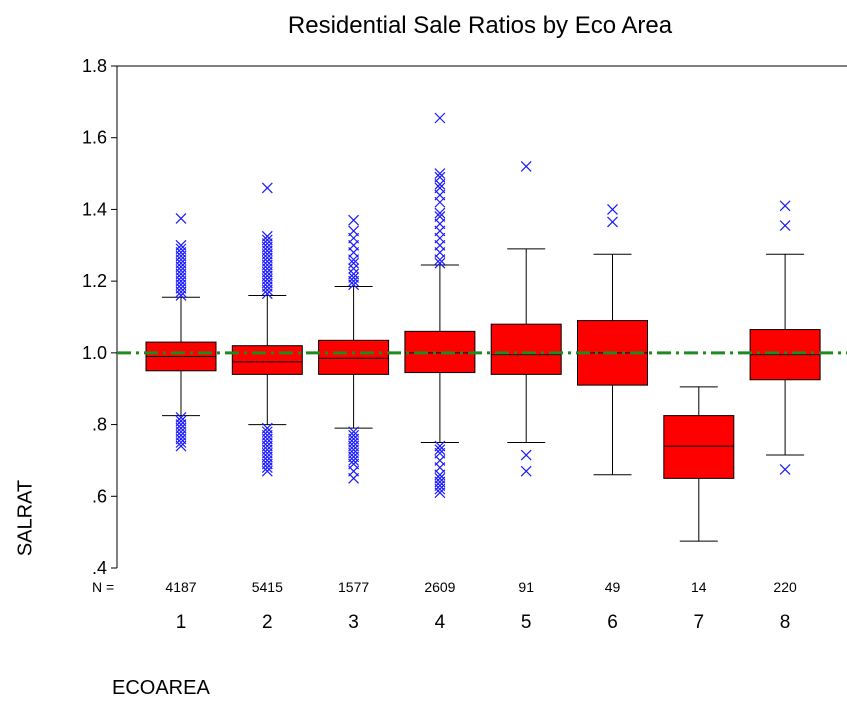 Image resolution: width=847 pixels, height=704 pixels. Describe the element at coordinates (440, 622) in the screenshot. I see `x-tick-label: 4` at that location.